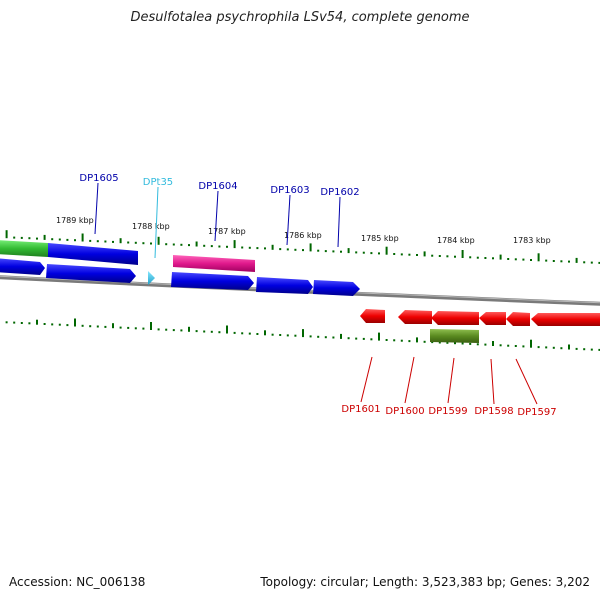 This screenshot has width=600, height=600. I want to click on olive-feature, so click(454, 336).